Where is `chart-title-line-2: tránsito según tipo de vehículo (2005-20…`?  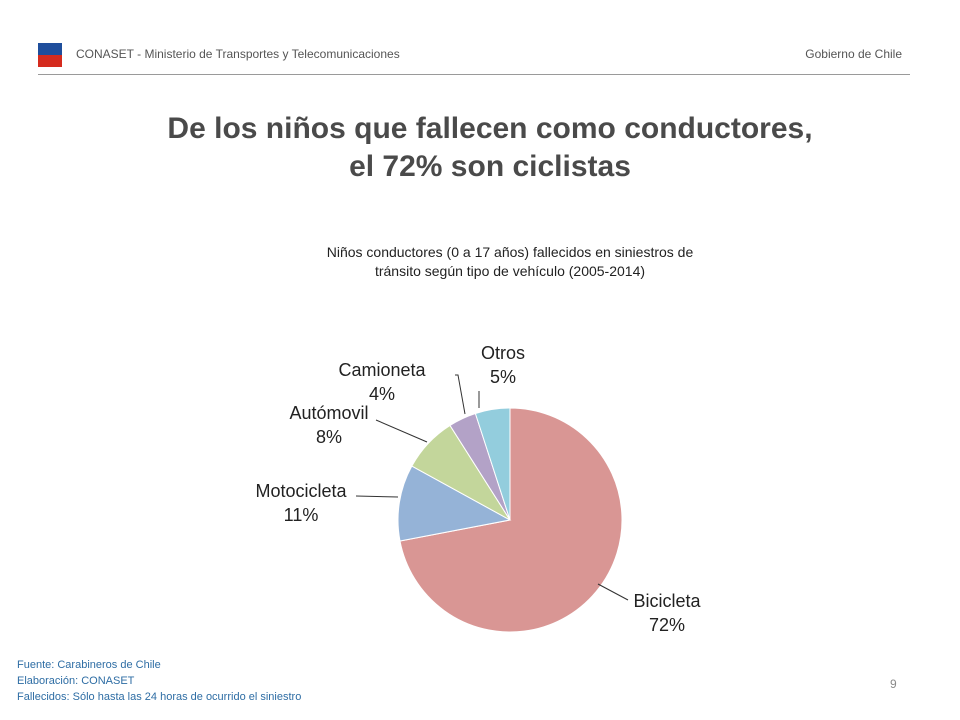 chart-title-line-2: tránsito según tipo de vehículo (2005-20… is located at coordinates (510, 271).